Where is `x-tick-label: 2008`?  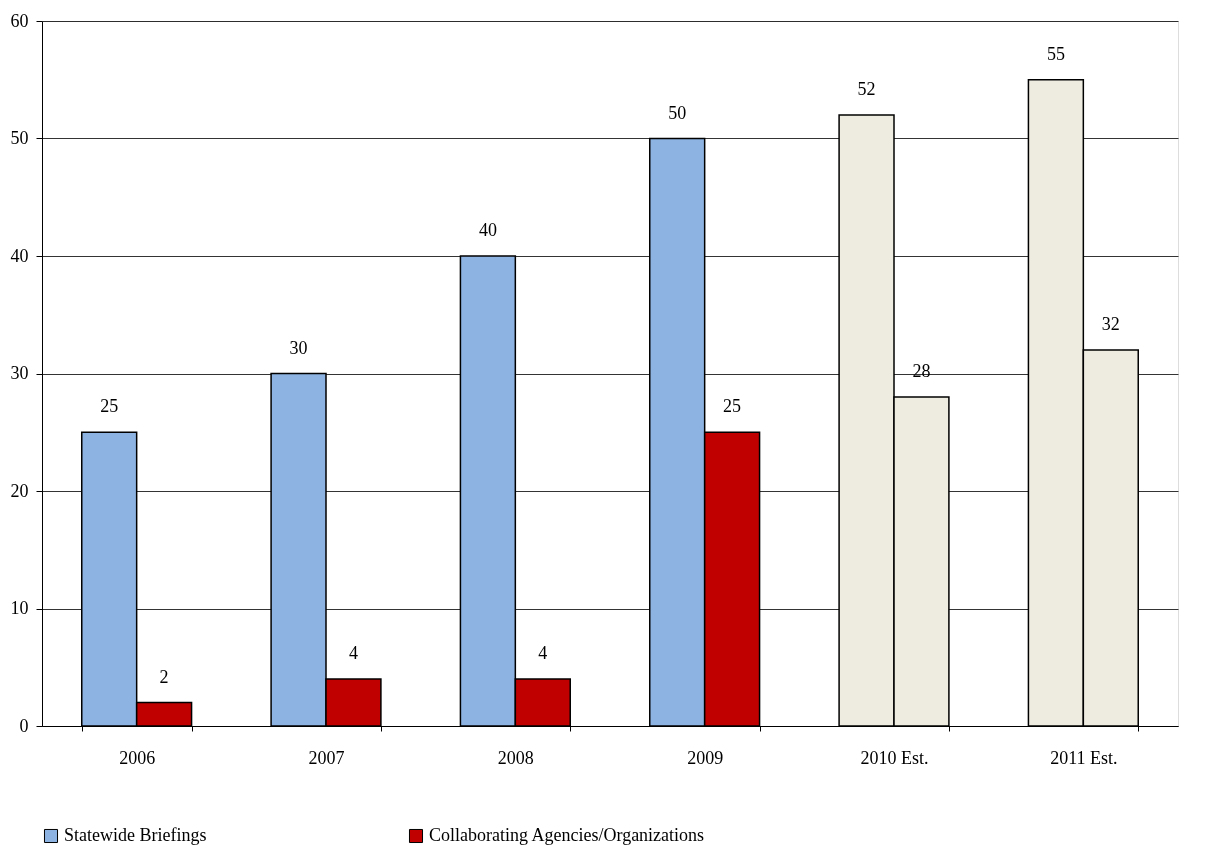 x-tick-label: 2008 is located at coordinates (515, 757).